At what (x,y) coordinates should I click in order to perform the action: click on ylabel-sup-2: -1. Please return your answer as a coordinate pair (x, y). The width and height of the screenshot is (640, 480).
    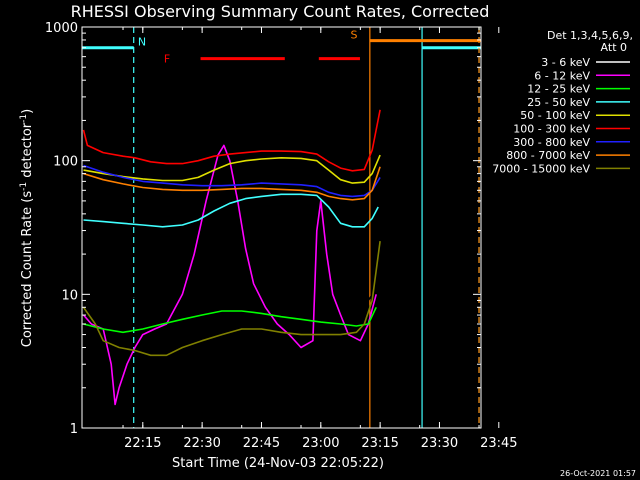
    Looking at the image, I should click on (24, 118).